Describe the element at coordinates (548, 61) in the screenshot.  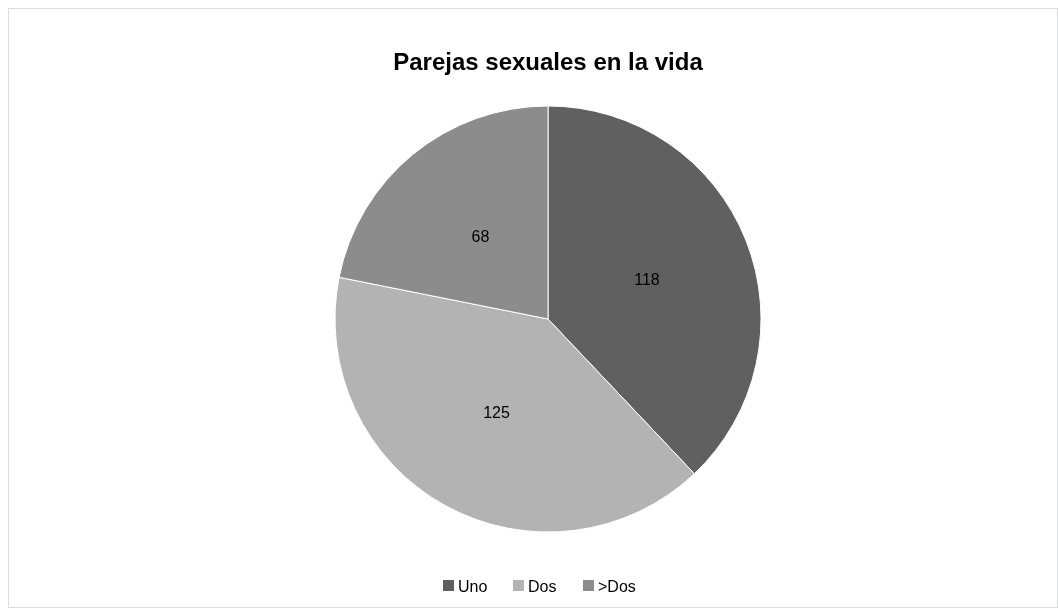
I see `chart-title: Parejas sexuales en la vida` at that location.